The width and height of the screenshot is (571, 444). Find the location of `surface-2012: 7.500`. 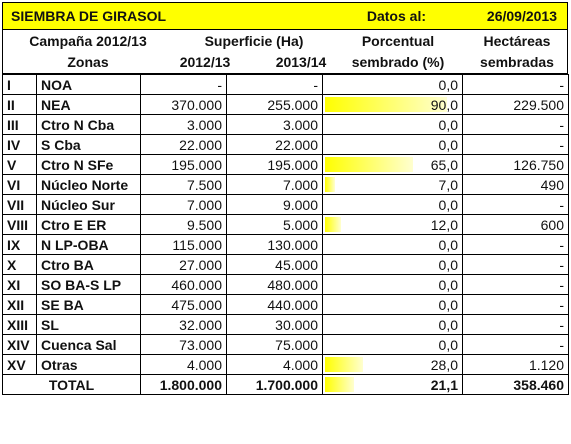

surface-2012: 7.500 is located at coordinates (183, 184).